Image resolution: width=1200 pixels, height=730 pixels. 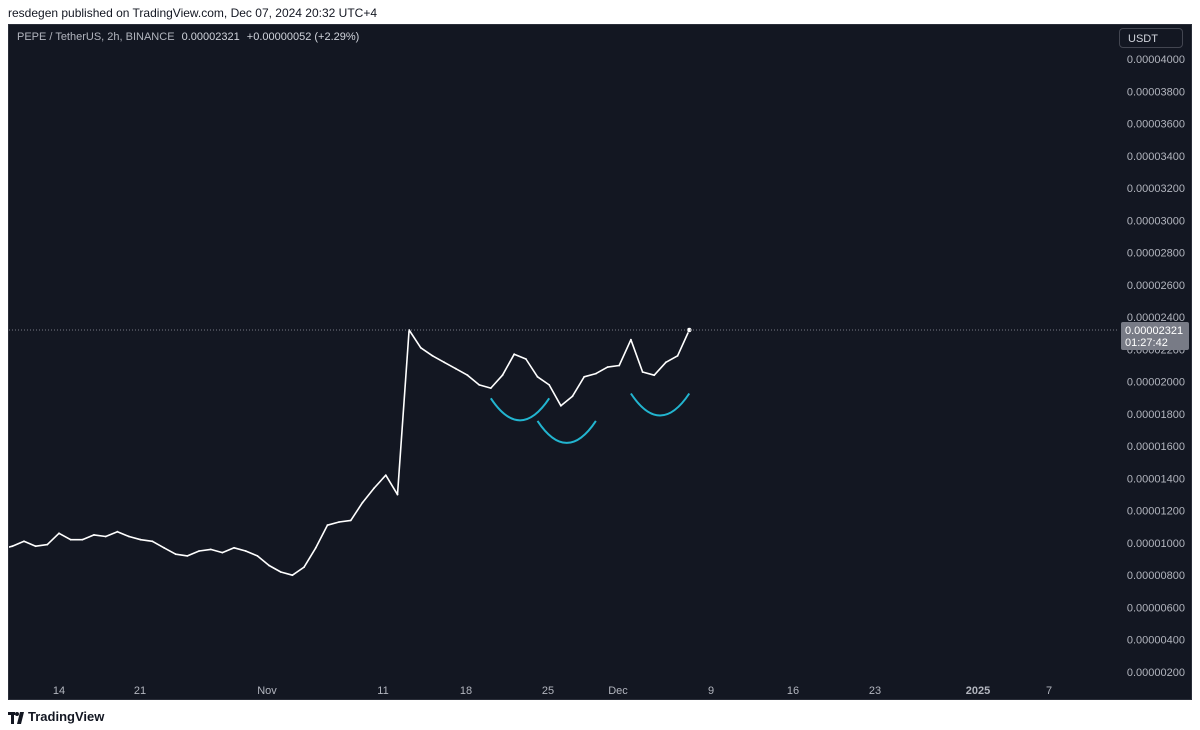 What do you see at coordinates (210, 37) in the screenshot?
I see `last-price: 0.00002321` at bounding box center [210, 37].